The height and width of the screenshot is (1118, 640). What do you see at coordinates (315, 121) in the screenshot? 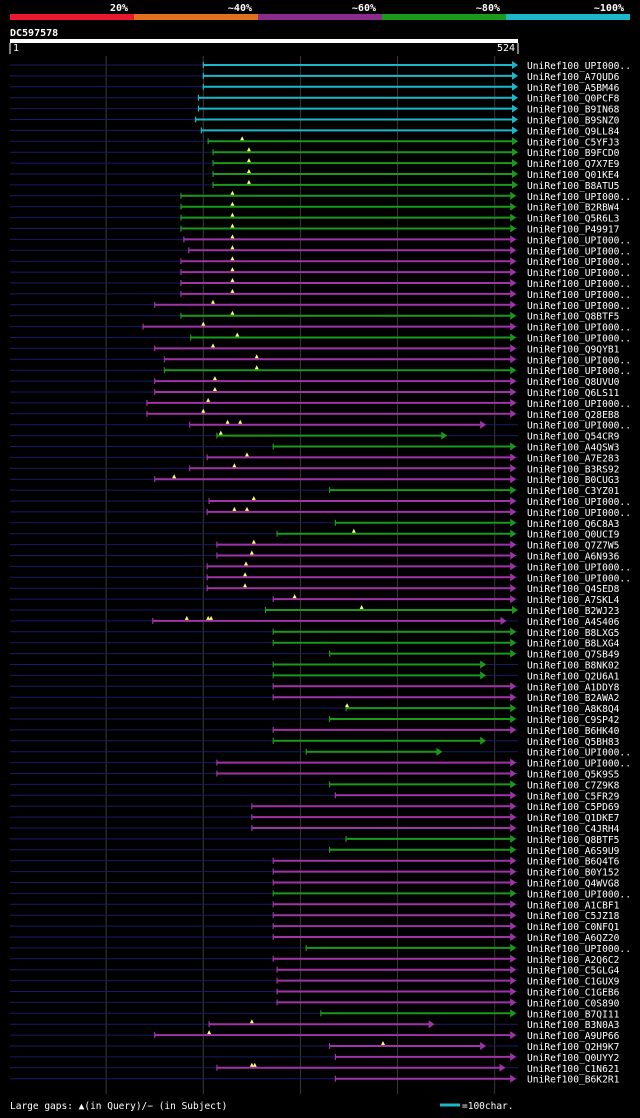
I see `hit-row: UniRef100_B9SNZ0` at bounding box center [315, 121].